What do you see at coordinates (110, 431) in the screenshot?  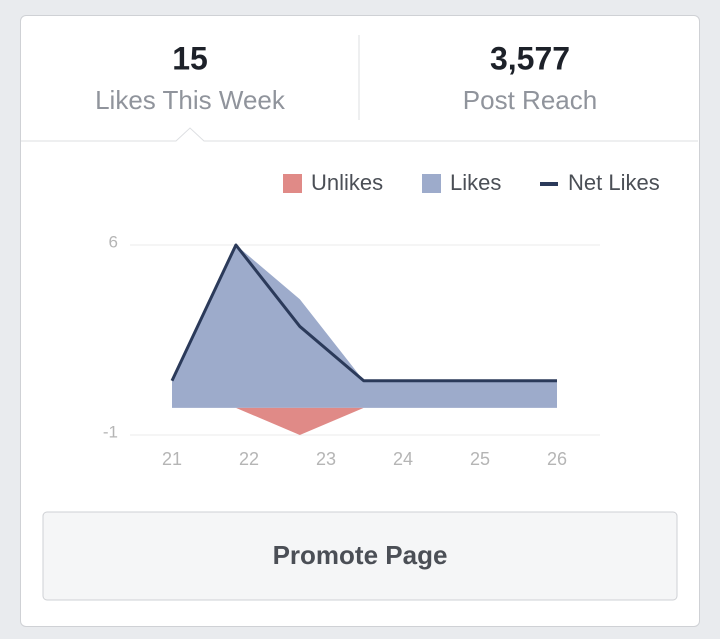 I see `y-tick-label: -1` at bounding box center [110, 431].